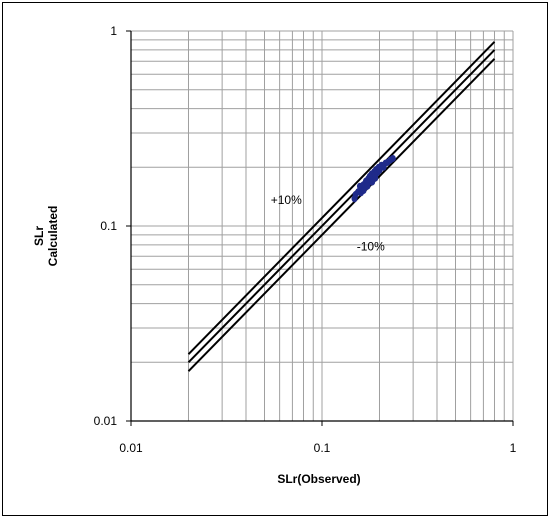  What do you see at coordinates (131, 448) in the screenshot?
I see `x-tick-label: 0.01` at bounding box center [131, 448].